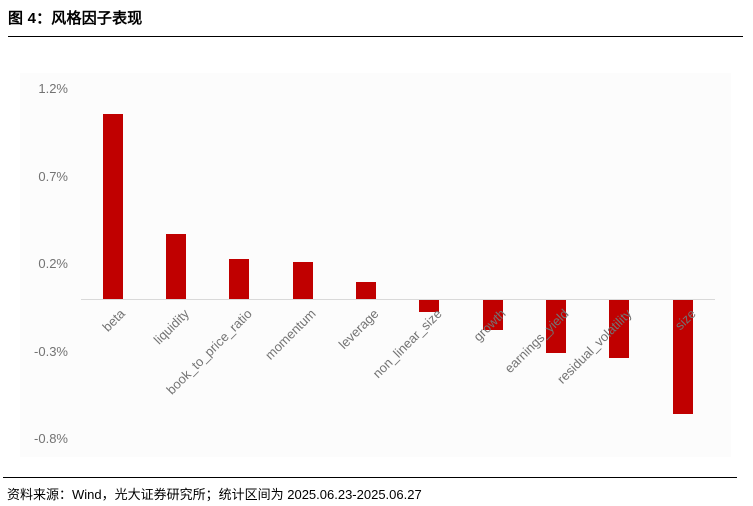  Describe the element at coordinates (75, 18) in the screenshot. I see `figure-title: 图 4：风格因子表现` at that location.